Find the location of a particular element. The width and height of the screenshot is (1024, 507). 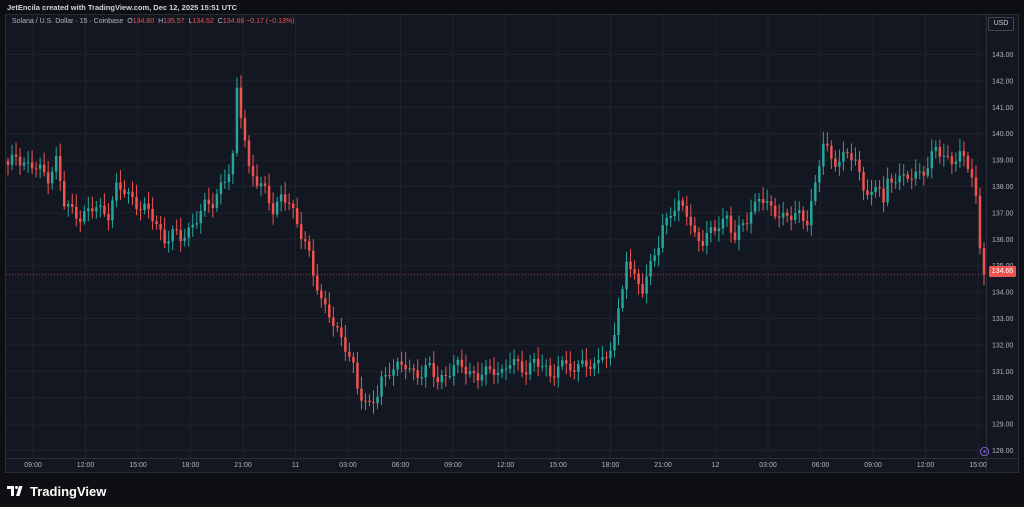

crosshair-target-icon is located at coordinates (984, 451).